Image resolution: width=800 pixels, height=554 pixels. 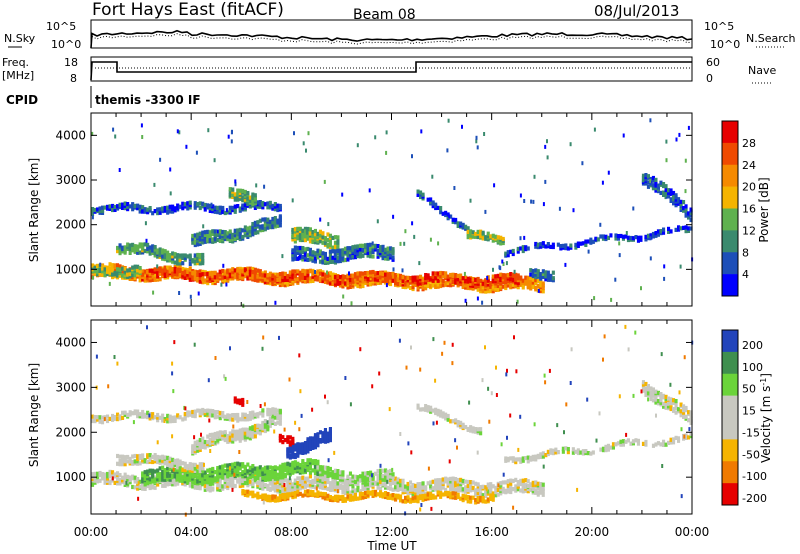 I want to click on nave-label: Nave, so click(x=762, y=70).